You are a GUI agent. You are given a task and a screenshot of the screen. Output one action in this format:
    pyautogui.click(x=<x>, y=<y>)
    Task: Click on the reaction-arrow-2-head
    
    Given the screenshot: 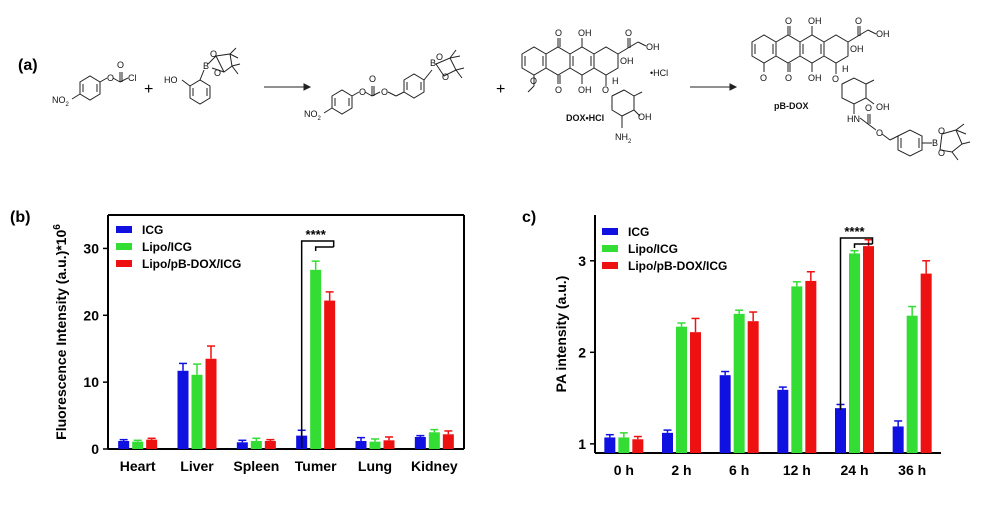 What is the action you would take?
    pyautogui.click(x=733, y=87)
    